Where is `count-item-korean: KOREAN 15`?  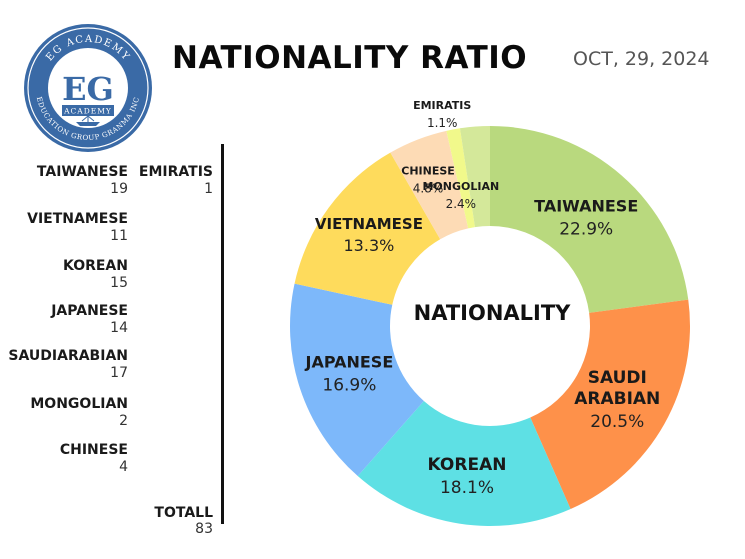 count-item-korean: KOREAN 15 is located at coordinates (95, 274).